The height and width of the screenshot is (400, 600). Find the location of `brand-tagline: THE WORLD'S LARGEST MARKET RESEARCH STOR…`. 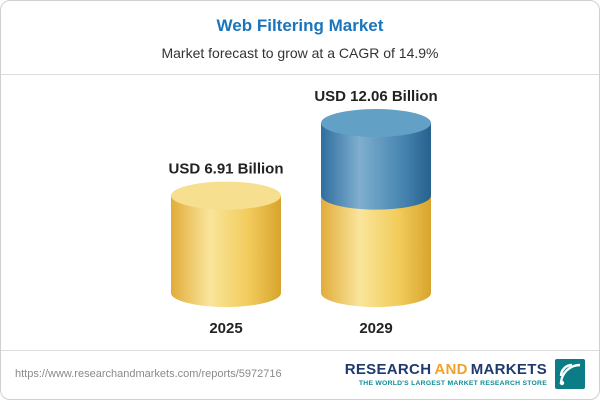

brand-tagline: THE WORLD'S LARGEST MARKET RESEARCH STOR… is located at coordinates (452, 383).